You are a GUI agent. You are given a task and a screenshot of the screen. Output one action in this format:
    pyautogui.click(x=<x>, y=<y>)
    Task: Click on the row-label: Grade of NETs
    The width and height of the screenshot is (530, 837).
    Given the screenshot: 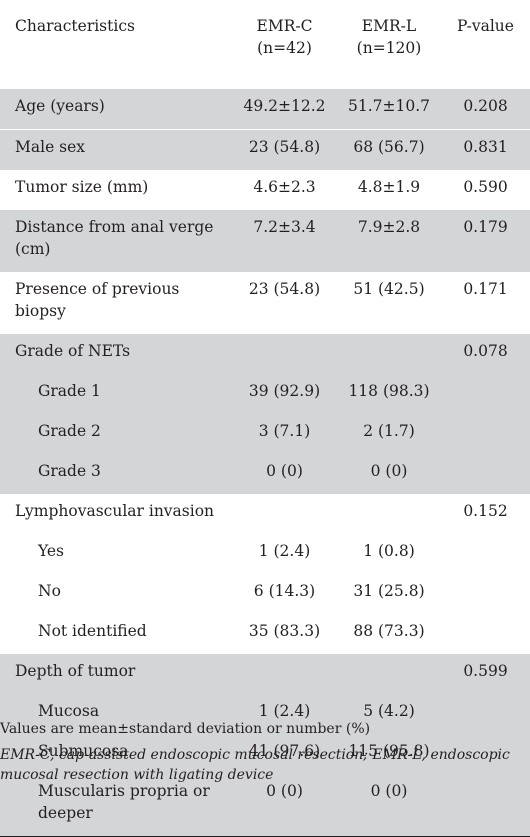 What is the action you would take?
    pyautogui.click(x=116, y=354)
    